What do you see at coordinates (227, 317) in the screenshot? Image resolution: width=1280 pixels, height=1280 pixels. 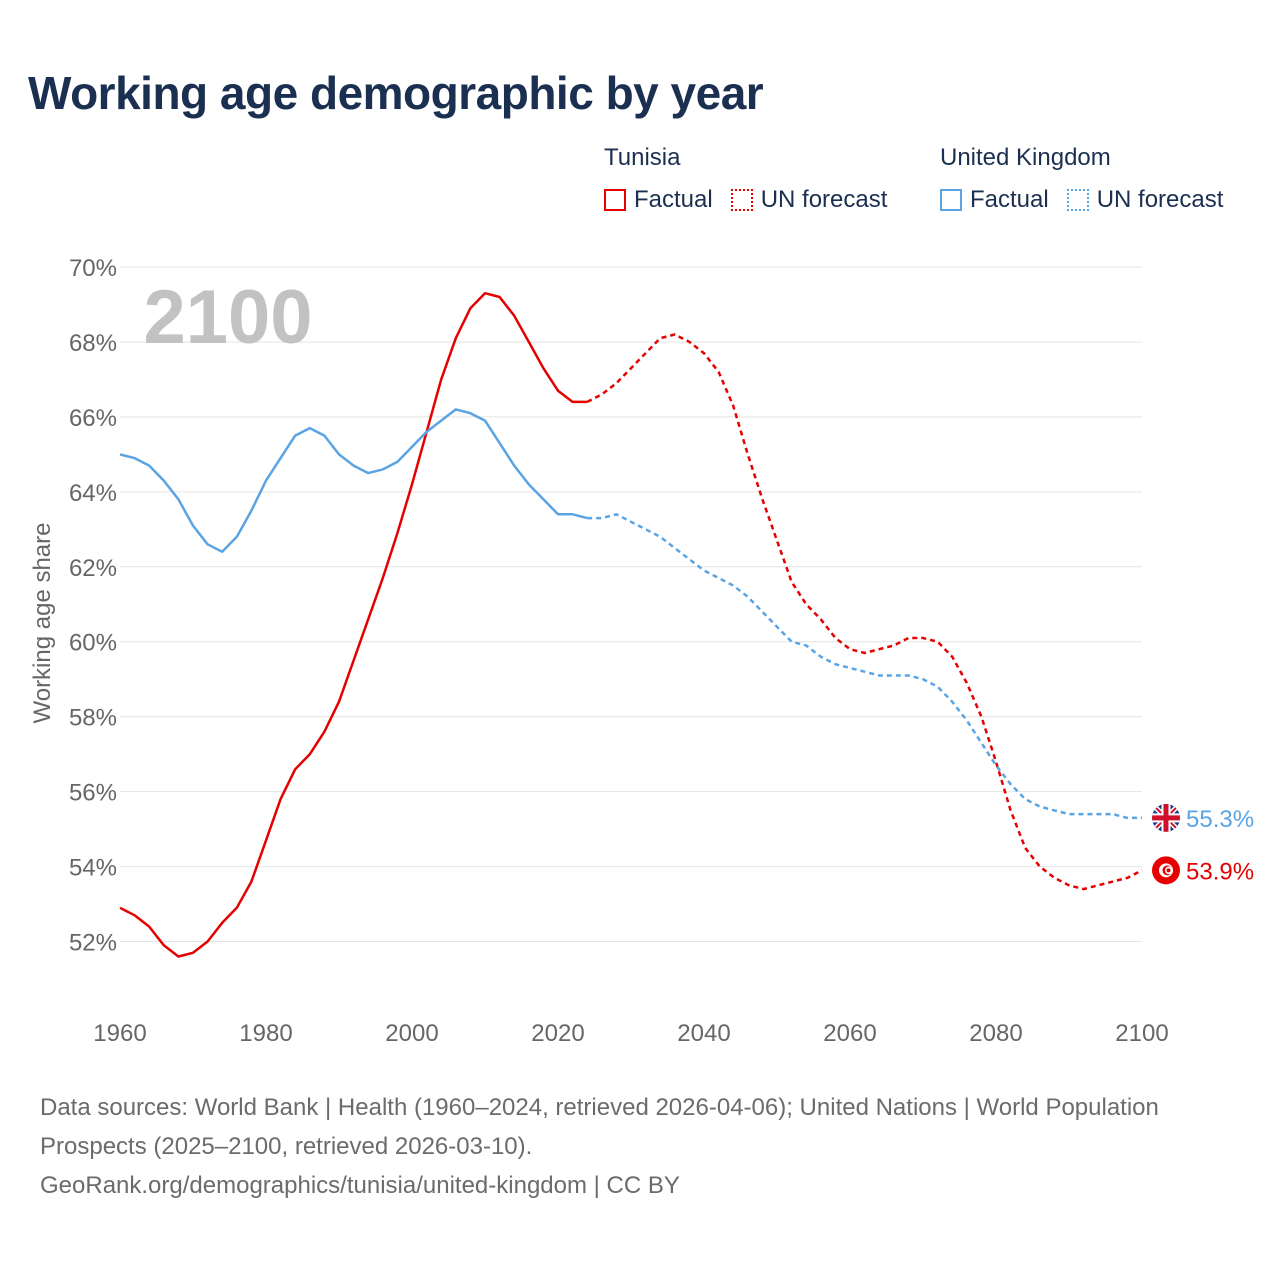 I see `year-watermark: 2100` at bounding box center [227, 317].